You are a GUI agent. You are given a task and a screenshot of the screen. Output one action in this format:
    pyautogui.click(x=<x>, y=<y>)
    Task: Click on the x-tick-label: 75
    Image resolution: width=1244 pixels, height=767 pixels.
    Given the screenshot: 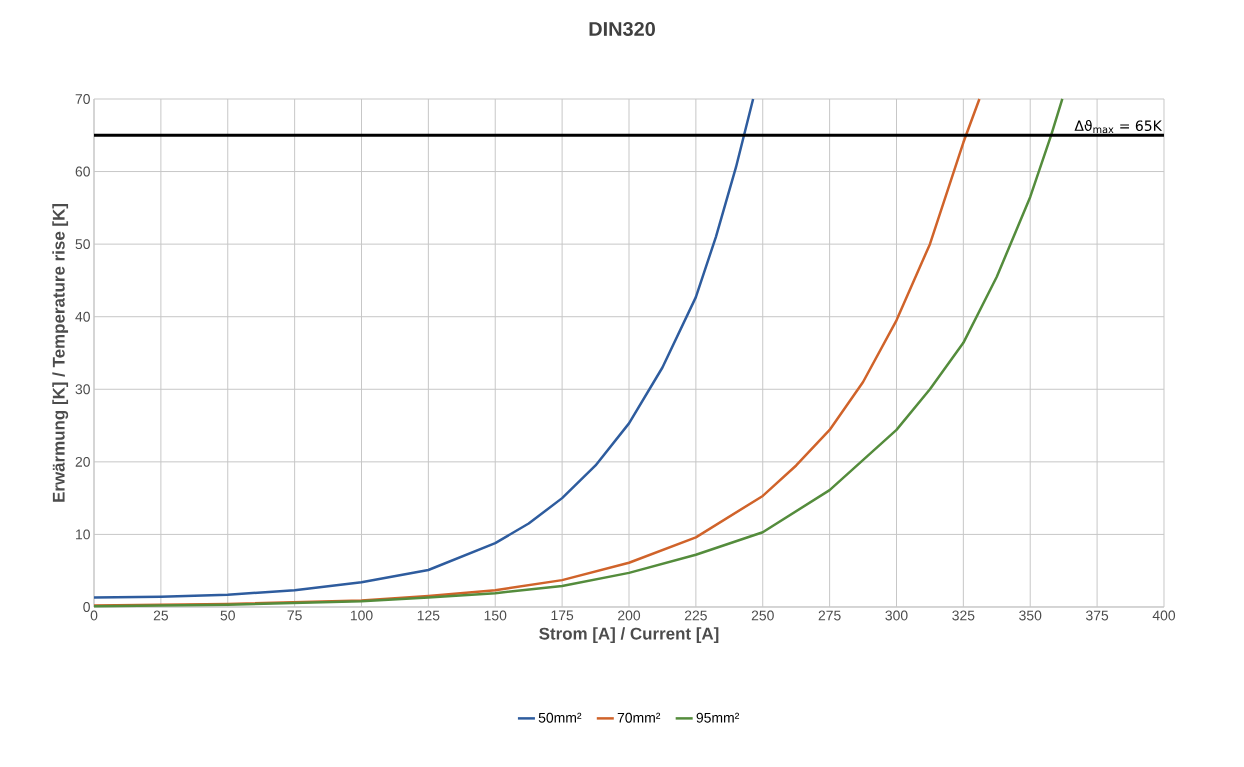 What is the action you would take?
    pyautogui.click(x=294, y=615)
    